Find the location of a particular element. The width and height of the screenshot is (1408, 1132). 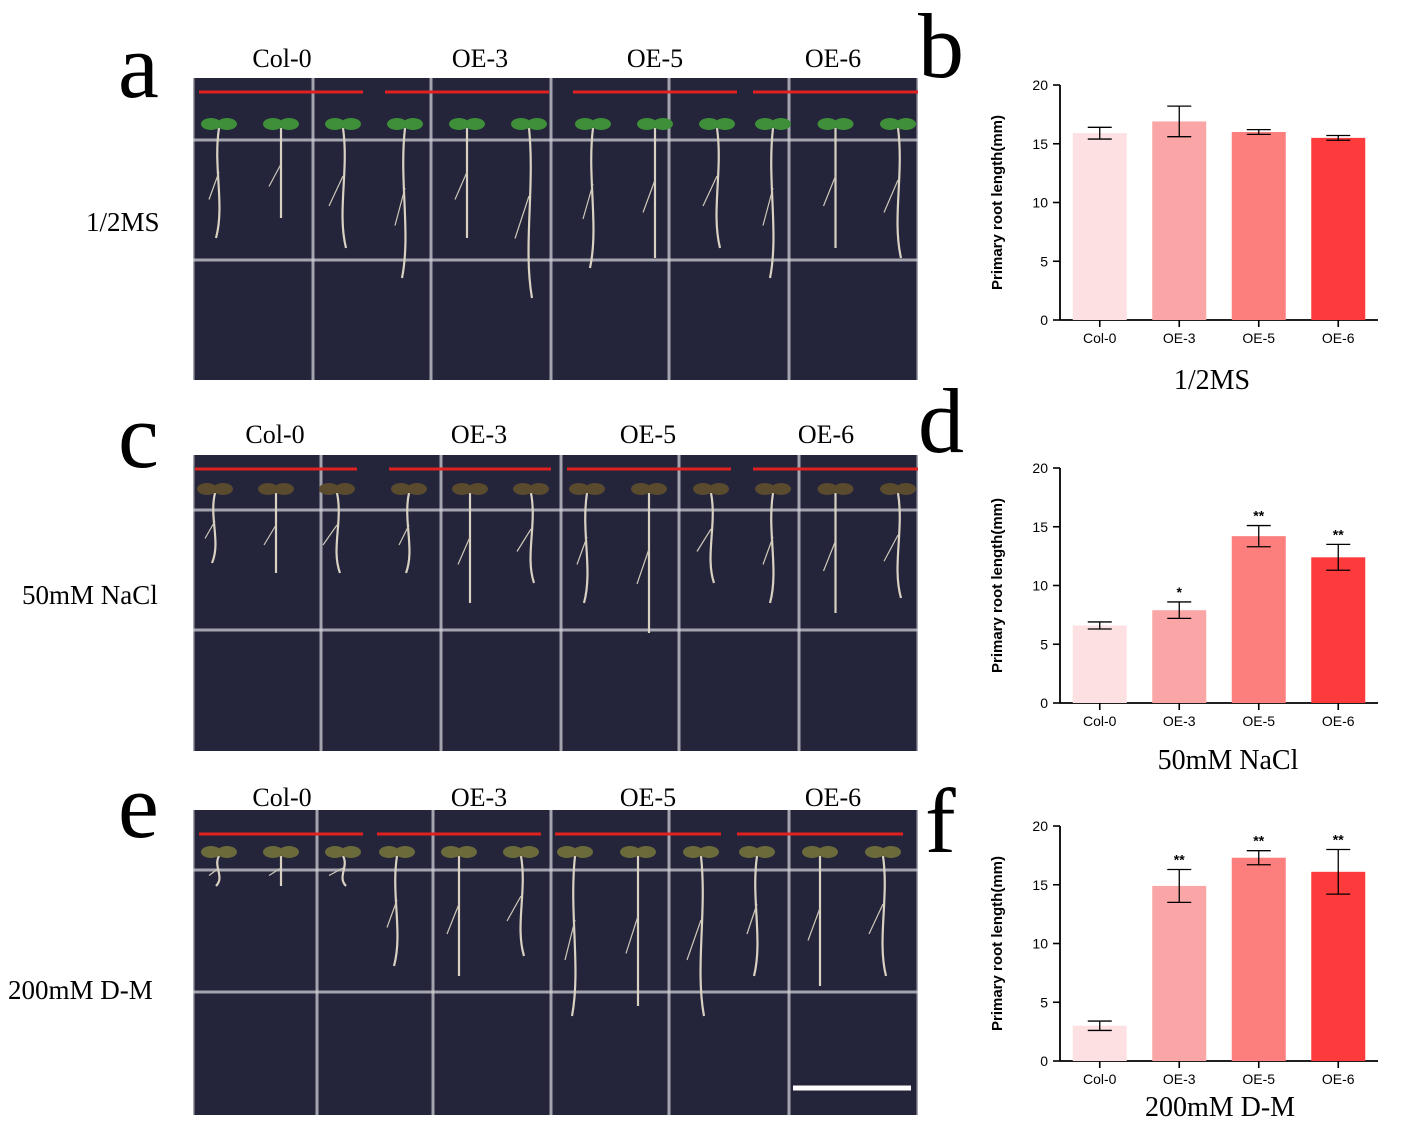

chart-xlabel-nacl: 50mM NaCl is located at coordinates (1228, 760).